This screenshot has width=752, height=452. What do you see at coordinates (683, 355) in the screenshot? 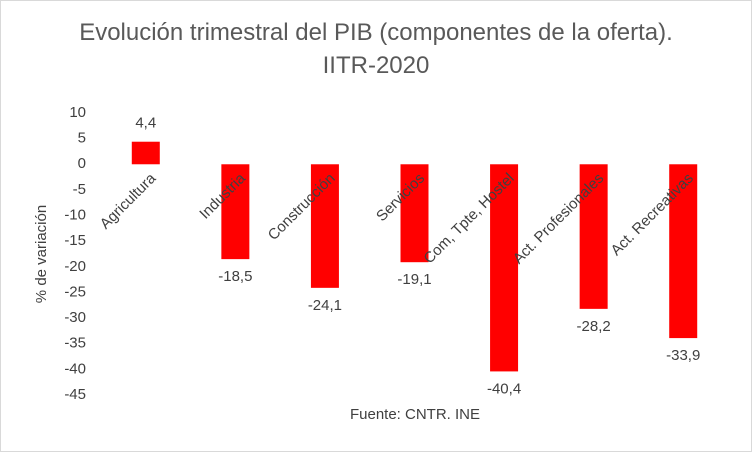
I see `value-label: -33,9` at bounding box center [683, 355].